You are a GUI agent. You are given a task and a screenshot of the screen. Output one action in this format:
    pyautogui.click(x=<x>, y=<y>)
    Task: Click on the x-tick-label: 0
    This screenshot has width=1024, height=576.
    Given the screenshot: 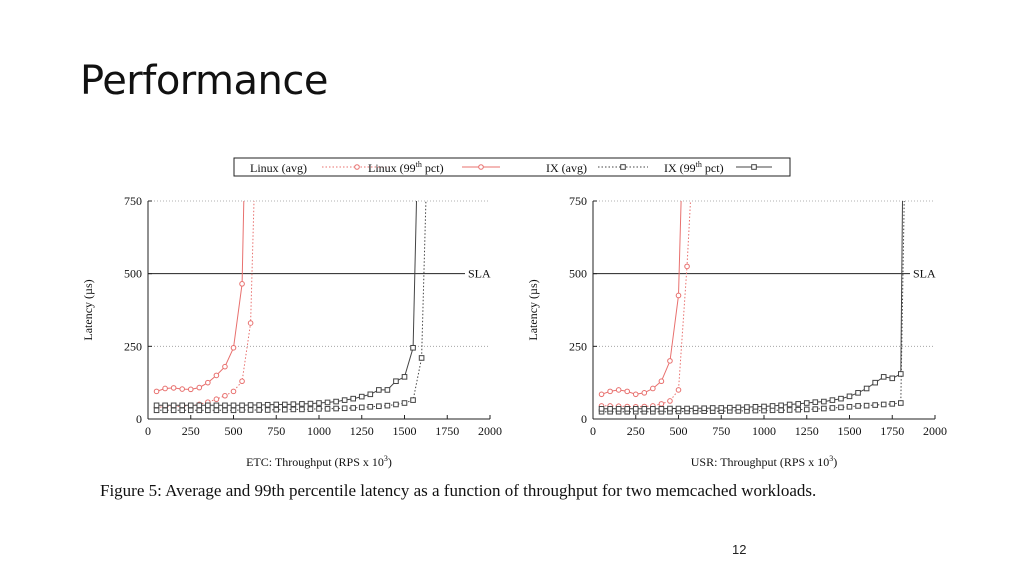 What is the action you would take?
    pyautogui.click(x=148, y=431)
    